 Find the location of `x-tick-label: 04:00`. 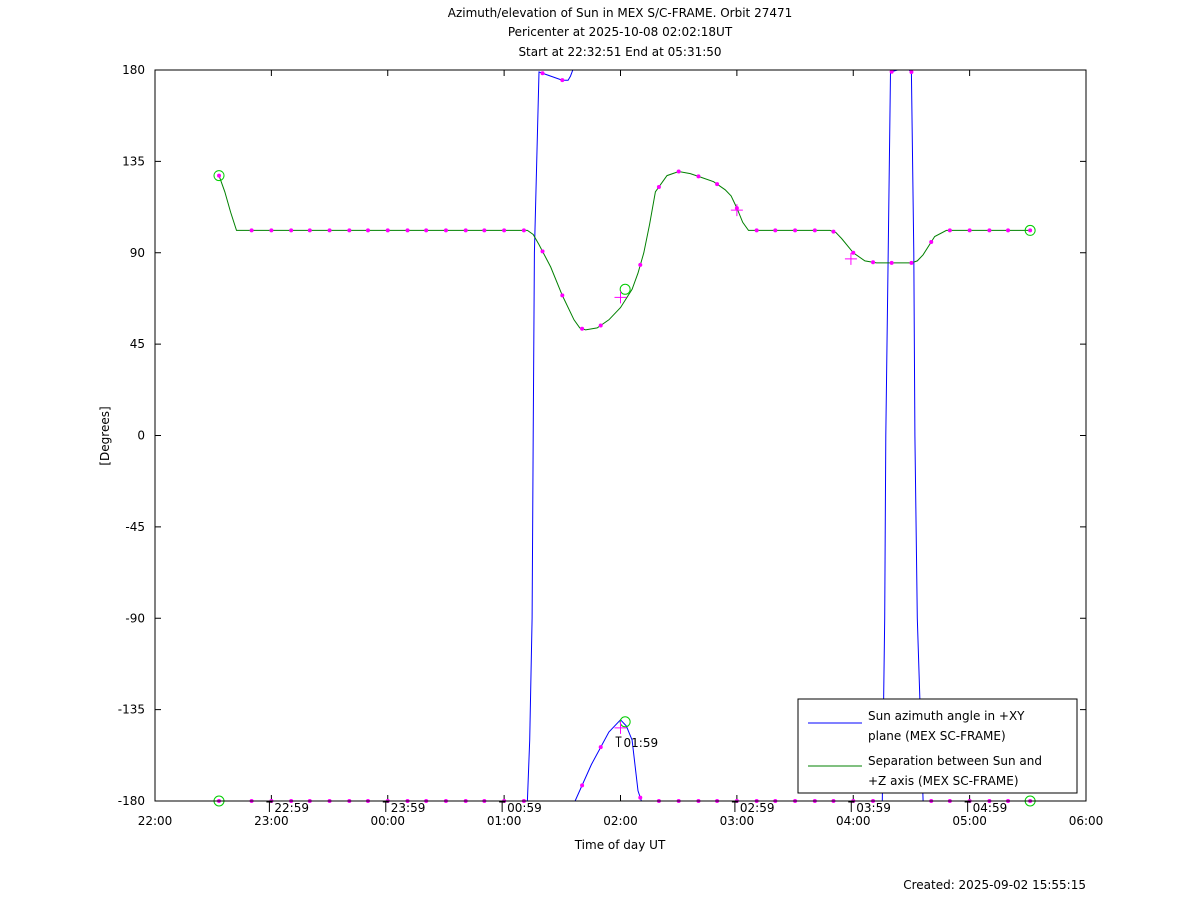

x-tick-label: 04:00 is located at coordinates (853, 821).